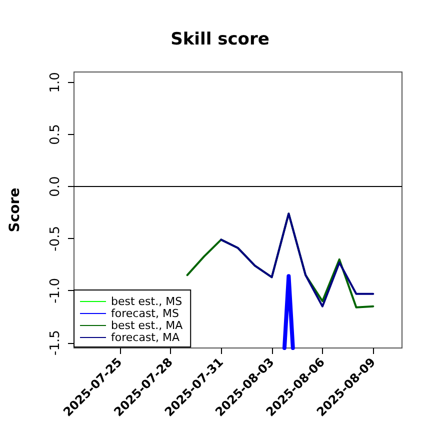 This screenshot has height=440, width=440. Describe the element at coordinates (55, 239) in the screenshot. I see `y-tick-label: -0.5` at that location.